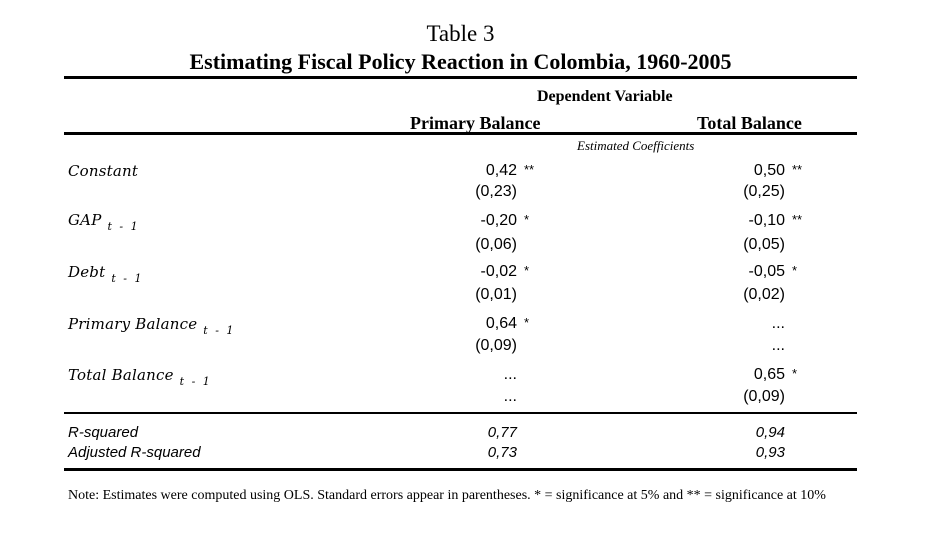 The height and width of the screenshot is (551, 939). I want to click on primary-coef: -0,20, so click(498, 220).